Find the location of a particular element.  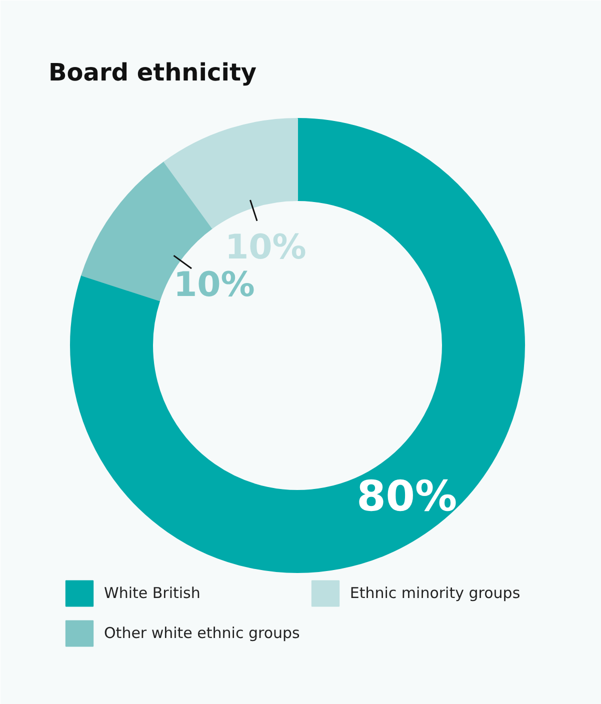

legend-label: Ethnic minority groups is located at coordinates (435, 593).